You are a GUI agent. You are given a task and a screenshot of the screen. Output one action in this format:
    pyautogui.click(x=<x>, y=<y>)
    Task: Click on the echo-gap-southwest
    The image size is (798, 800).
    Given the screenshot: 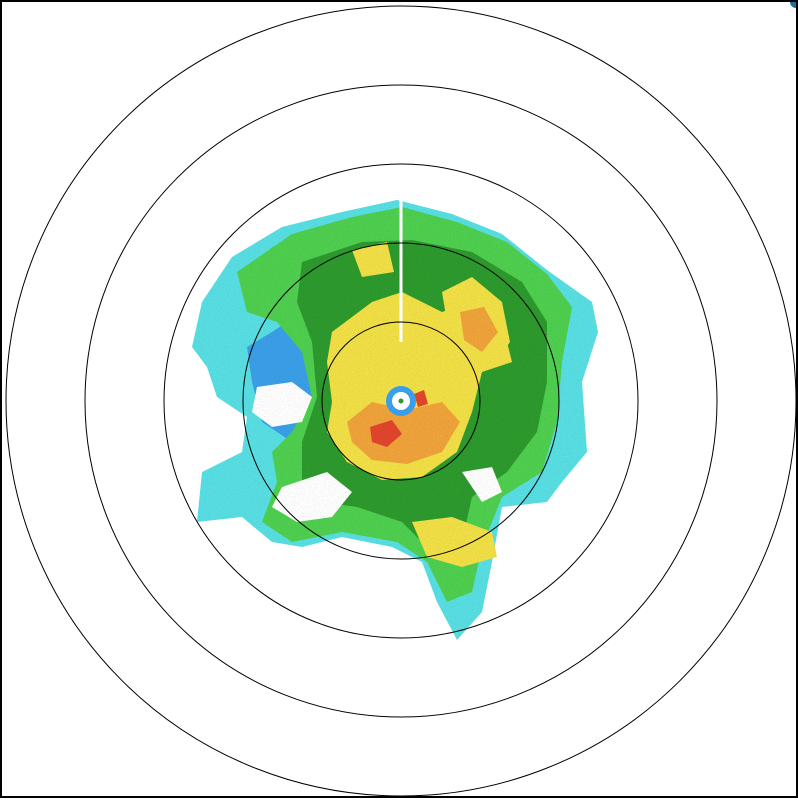 What is the action you would take?
    pyautogui.click(x=312, y=497)
    